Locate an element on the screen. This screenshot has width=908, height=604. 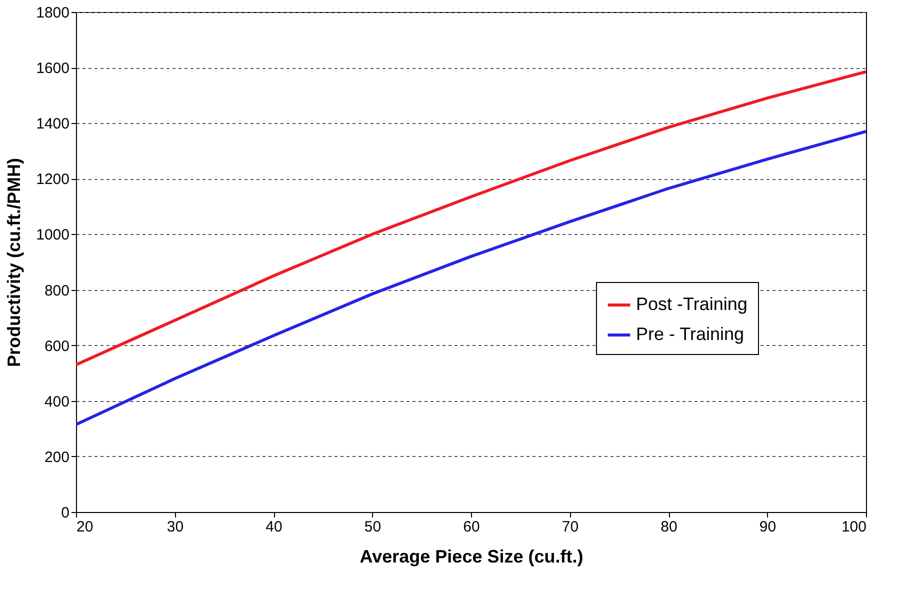
x-tick-label: 70 is located at coordinates (570, 527).